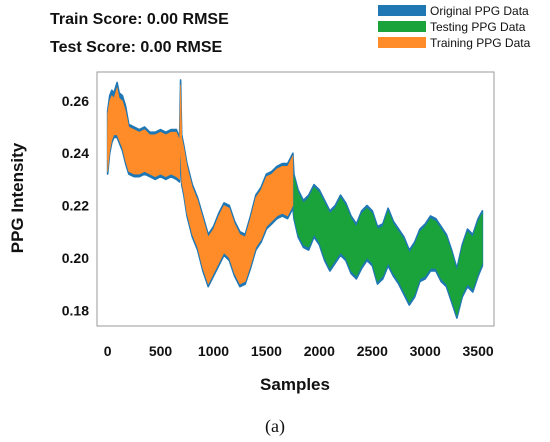  I want to click on x-tick-label: 0, so click(108, 351).